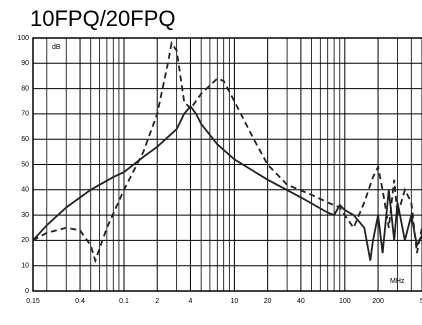 The width and height of the screenshot is (422, 325). Describe the element at coordinates (301, 301) in the screenshot. I see `x-tick-label: 40` at that location.